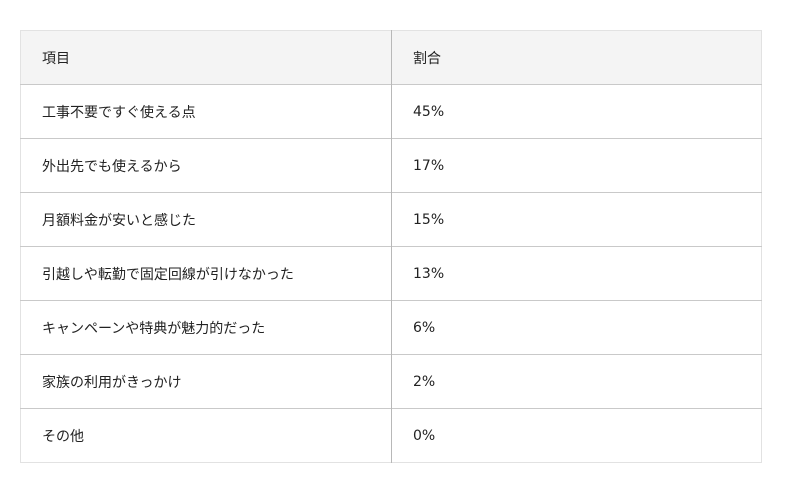 The width and height of the screenshot is (800, 493). What do you see at coordinates (576, 57) in the screenshot?
I see `header-ratio: 割合` at bounding box center [576, 57].